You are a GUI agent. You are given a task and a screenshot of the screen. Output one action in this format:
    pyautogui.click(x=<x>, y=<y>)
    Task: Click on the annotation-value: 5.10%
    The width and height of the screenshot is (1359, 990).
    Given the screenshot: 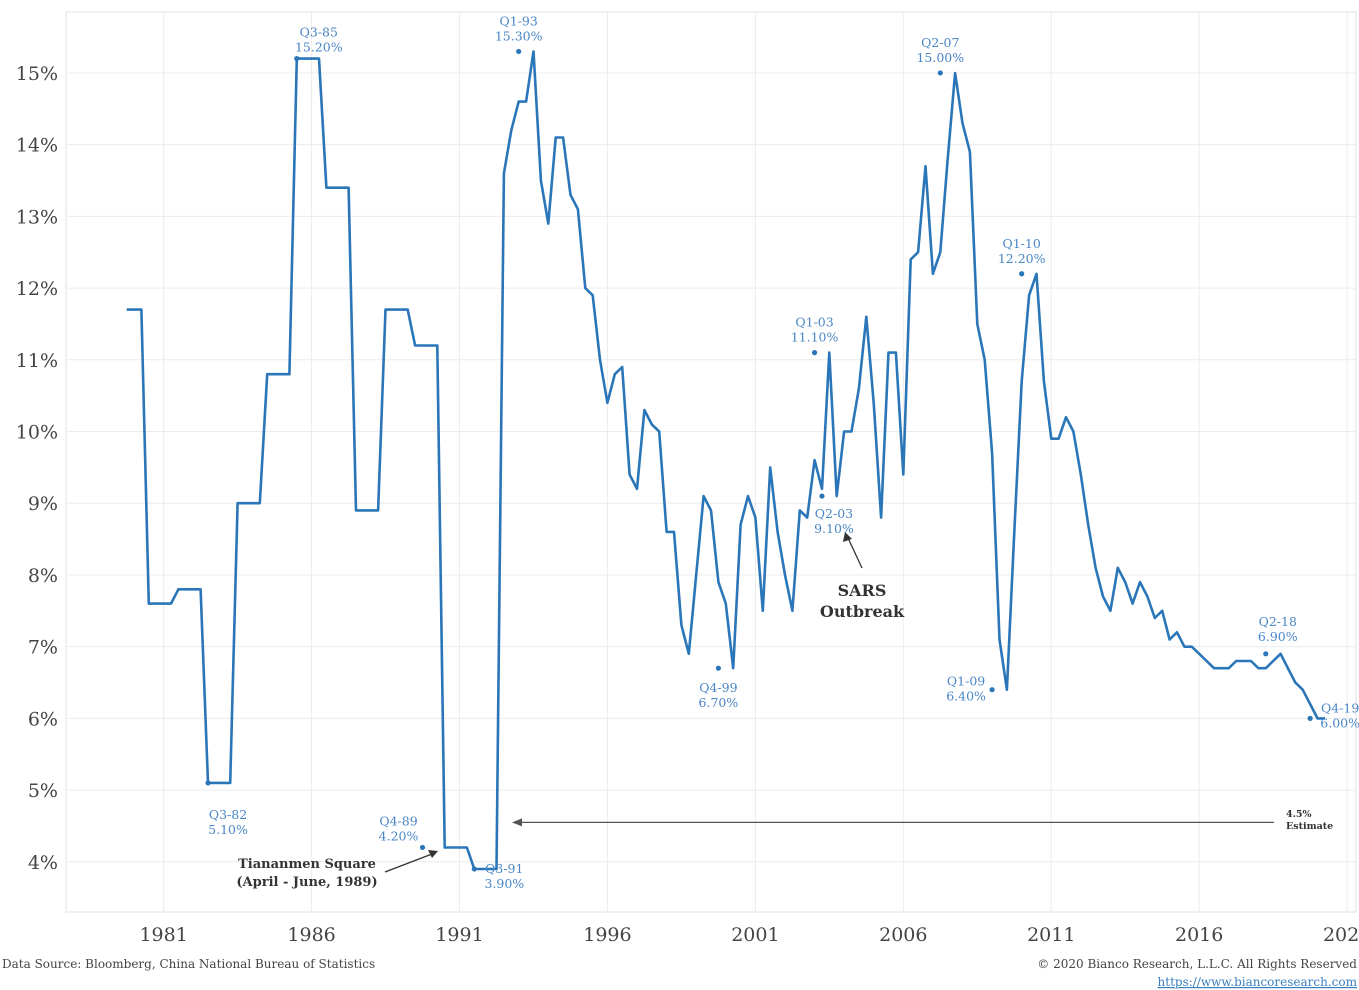 What is the action you would take?
    pyautogui.click(x=228, y=829)
    